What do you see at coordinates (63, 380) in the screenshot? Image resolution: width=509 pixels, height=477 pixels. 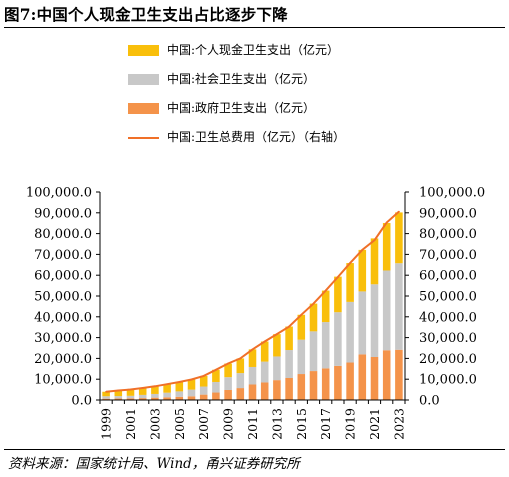 I see `y-tick-label-left: 10,000.0` at bounding box center [63, 380].